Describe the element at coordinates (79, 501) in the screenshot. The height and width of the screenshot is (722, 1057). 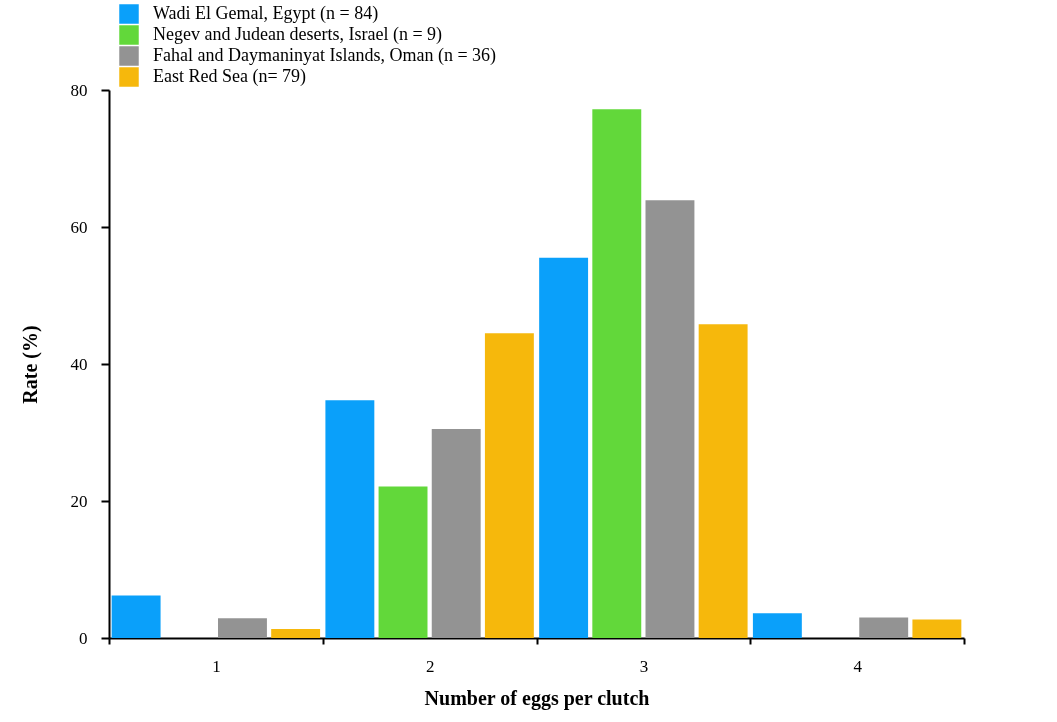
I see `y-tick-label: 20` at that location.